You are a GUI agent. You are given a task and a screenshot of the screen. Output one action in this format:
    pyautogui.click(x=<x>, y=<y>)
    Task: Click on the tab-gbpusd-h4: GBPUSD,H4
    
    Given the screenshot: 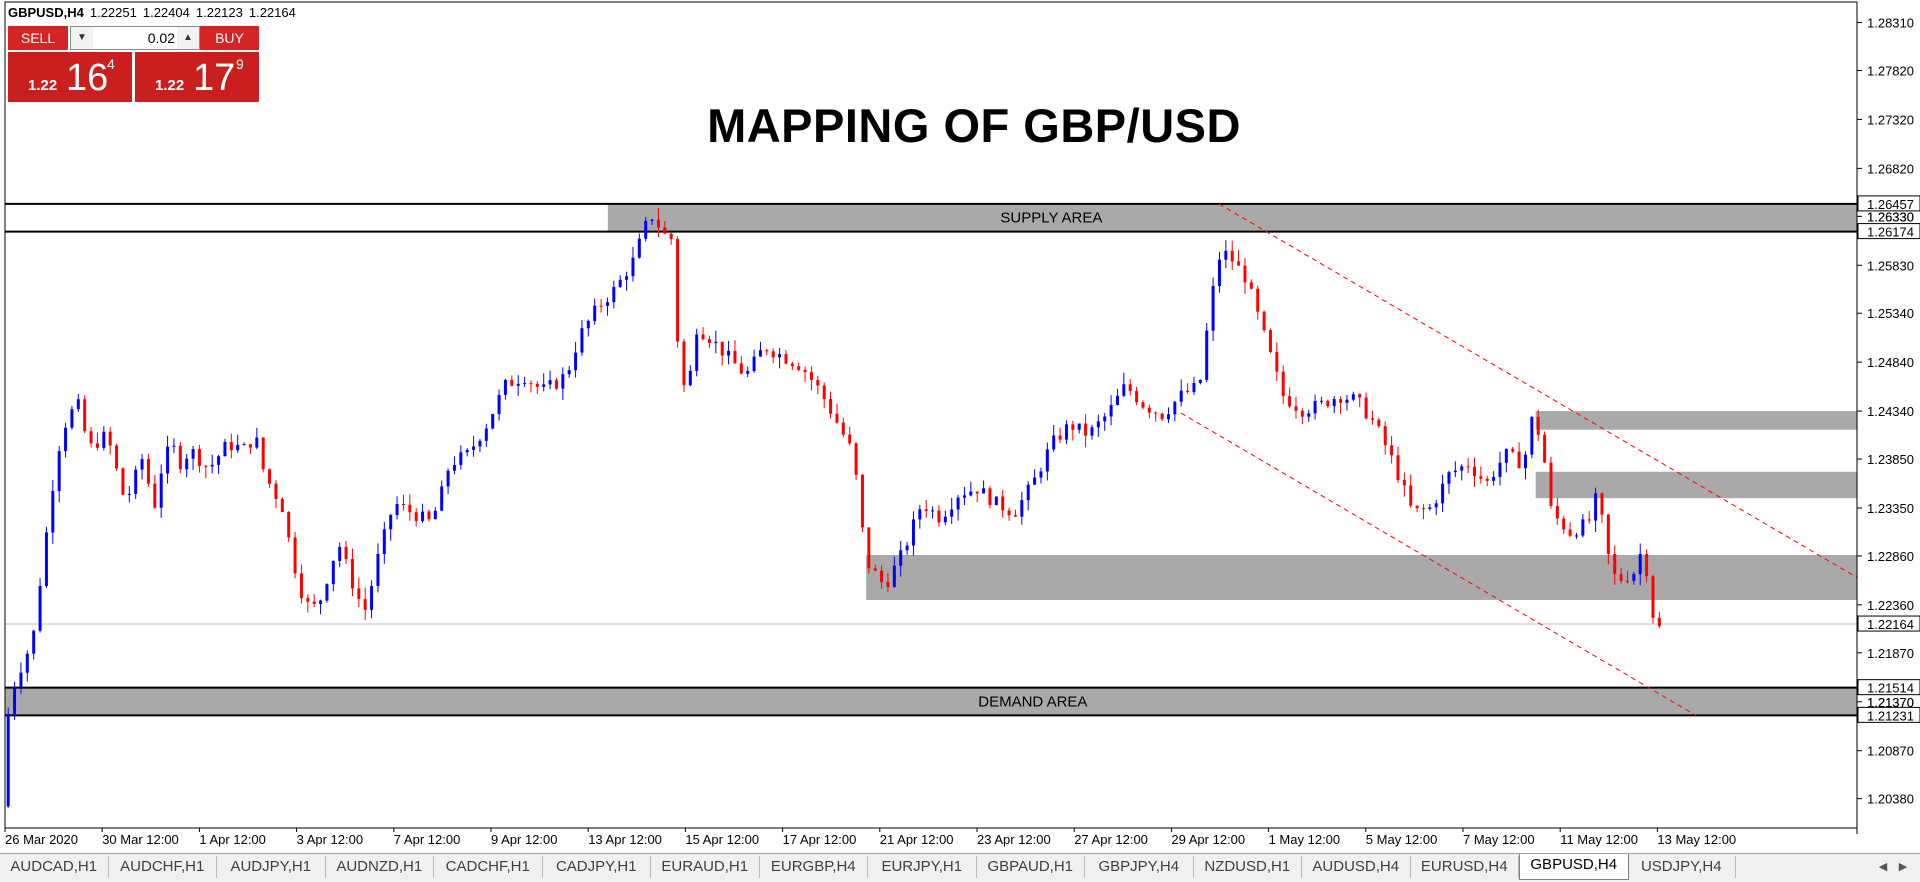 What is the action you would take?
    pyautogui.click(x=1574, y=867)
    